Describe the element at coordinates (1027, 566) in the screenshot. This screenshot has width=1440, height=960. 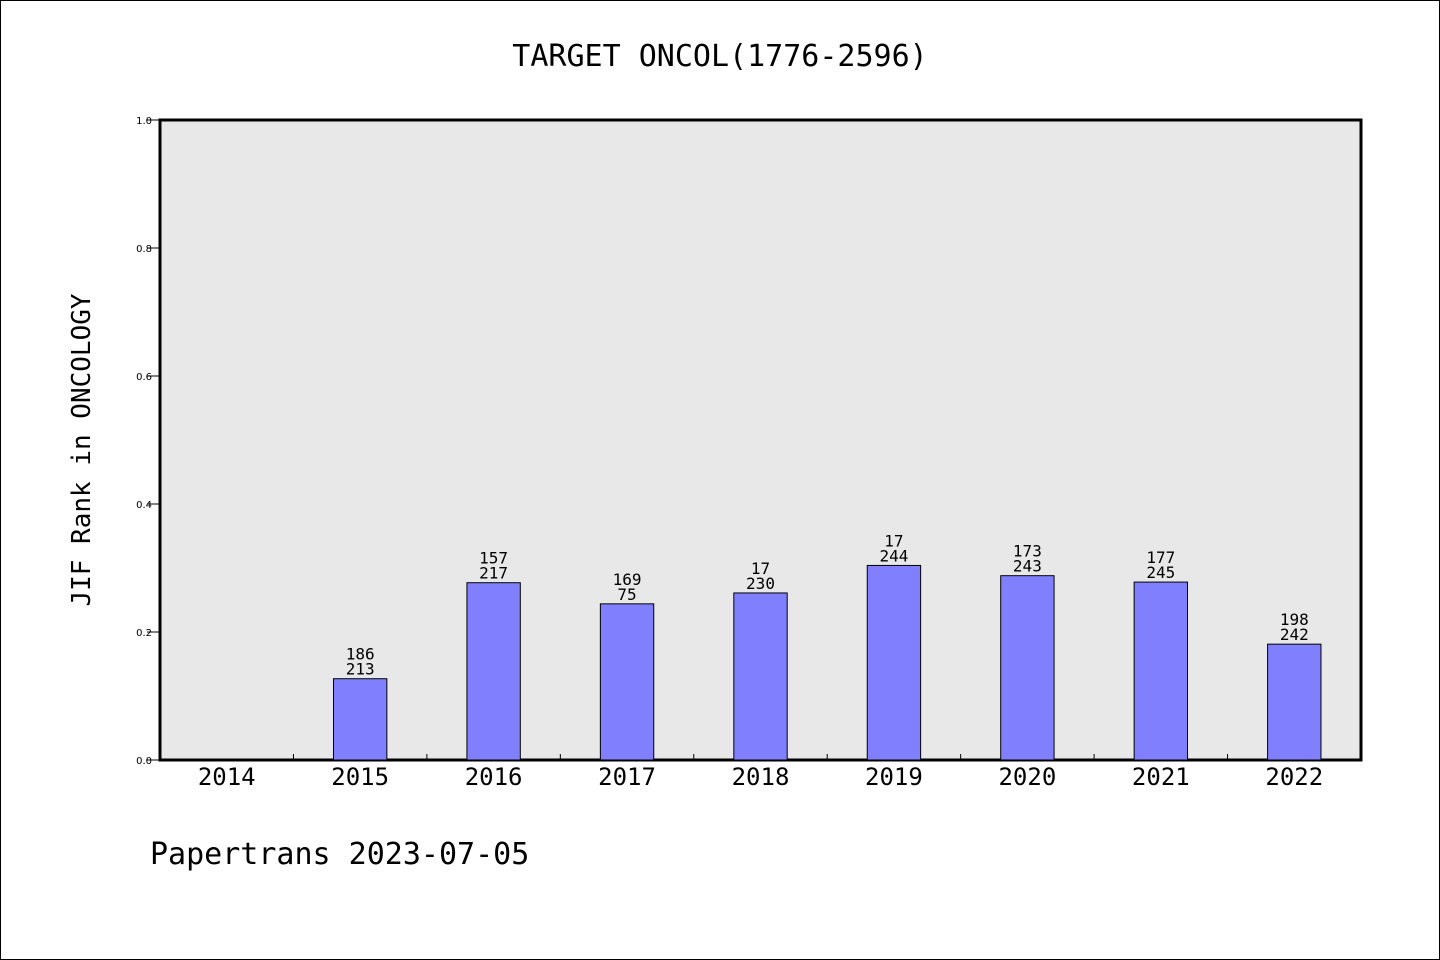
I see `bar-label-total: 243` at that location.